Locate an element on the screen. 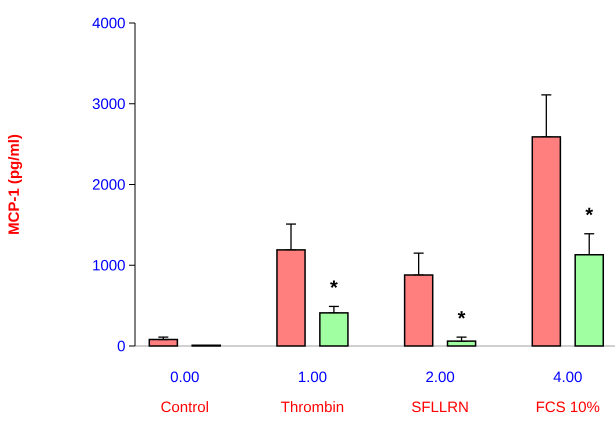 The image size is (615, 428). x-tick-label: 0.00 is located at coordinates (184, 377).